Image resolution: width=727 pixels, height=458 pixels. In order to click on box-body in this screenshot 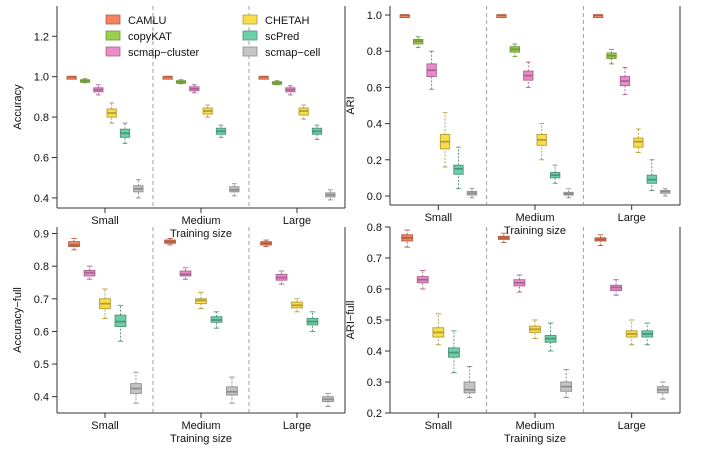, I will do `click(638, 142)`.